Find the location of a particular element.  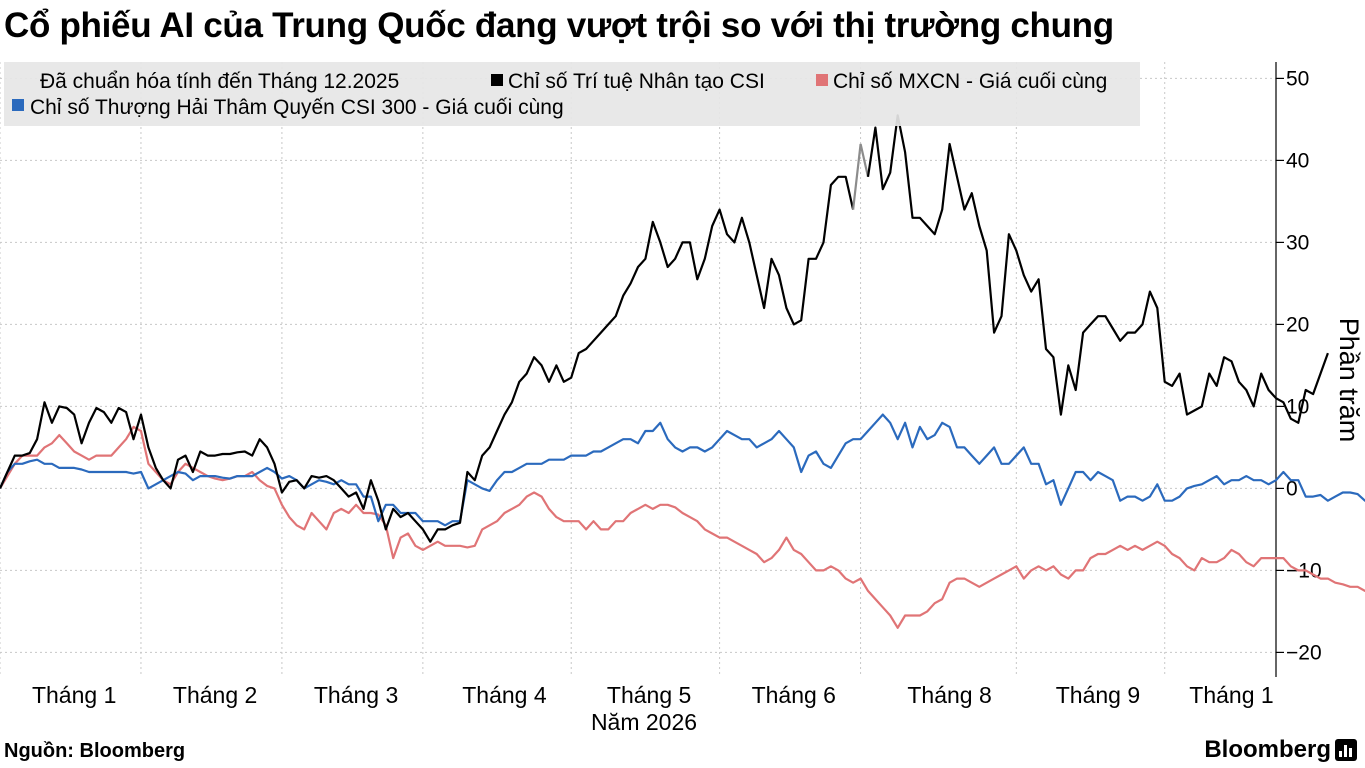

legend-swatch-ai-index is located at coordinates (497, 80).